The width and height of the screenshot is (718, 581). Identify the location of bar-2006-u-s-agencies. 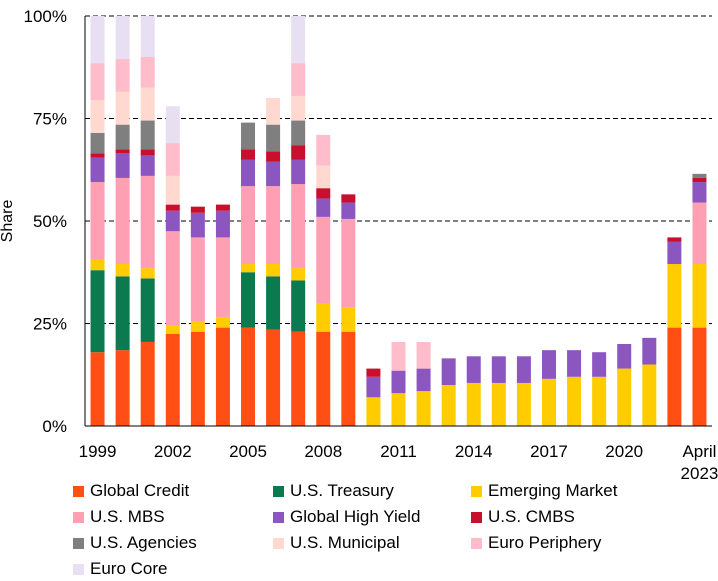
(273, 138).